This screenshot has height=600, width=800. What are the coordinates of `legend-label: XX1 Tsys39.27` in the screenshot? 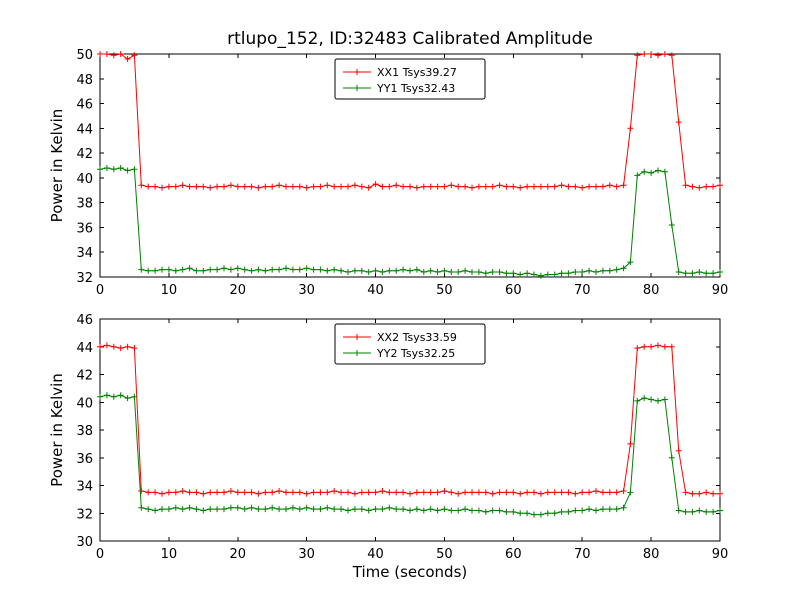 It's located at (417, 72).